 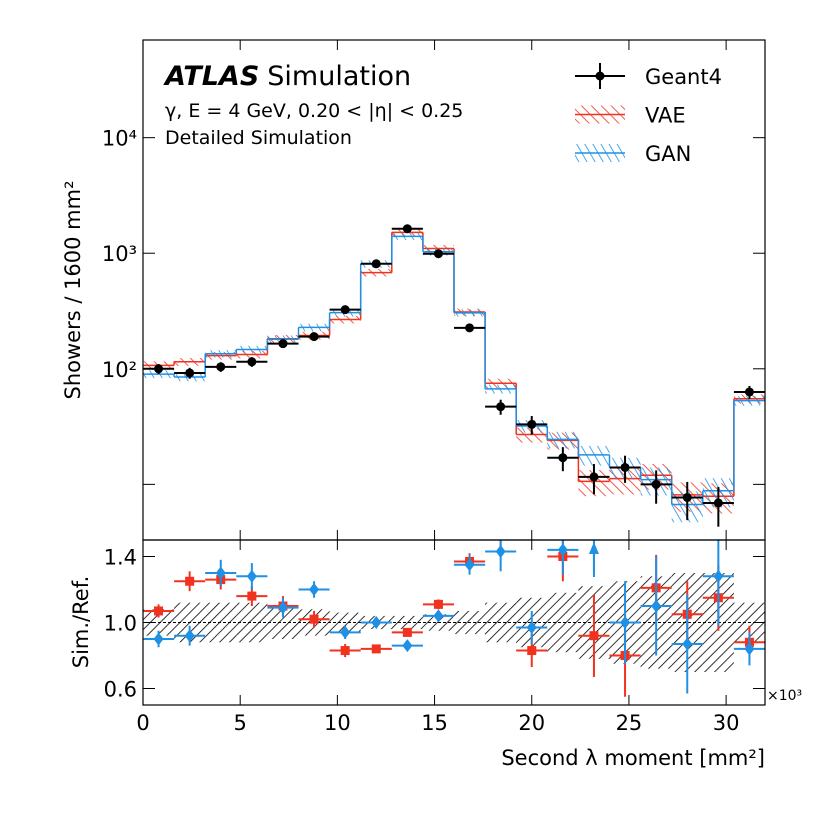 What do you see at coordinates (337, 723) in the screenshot?
I see `x-tick-label: 10` at bounding box center [337, 723].